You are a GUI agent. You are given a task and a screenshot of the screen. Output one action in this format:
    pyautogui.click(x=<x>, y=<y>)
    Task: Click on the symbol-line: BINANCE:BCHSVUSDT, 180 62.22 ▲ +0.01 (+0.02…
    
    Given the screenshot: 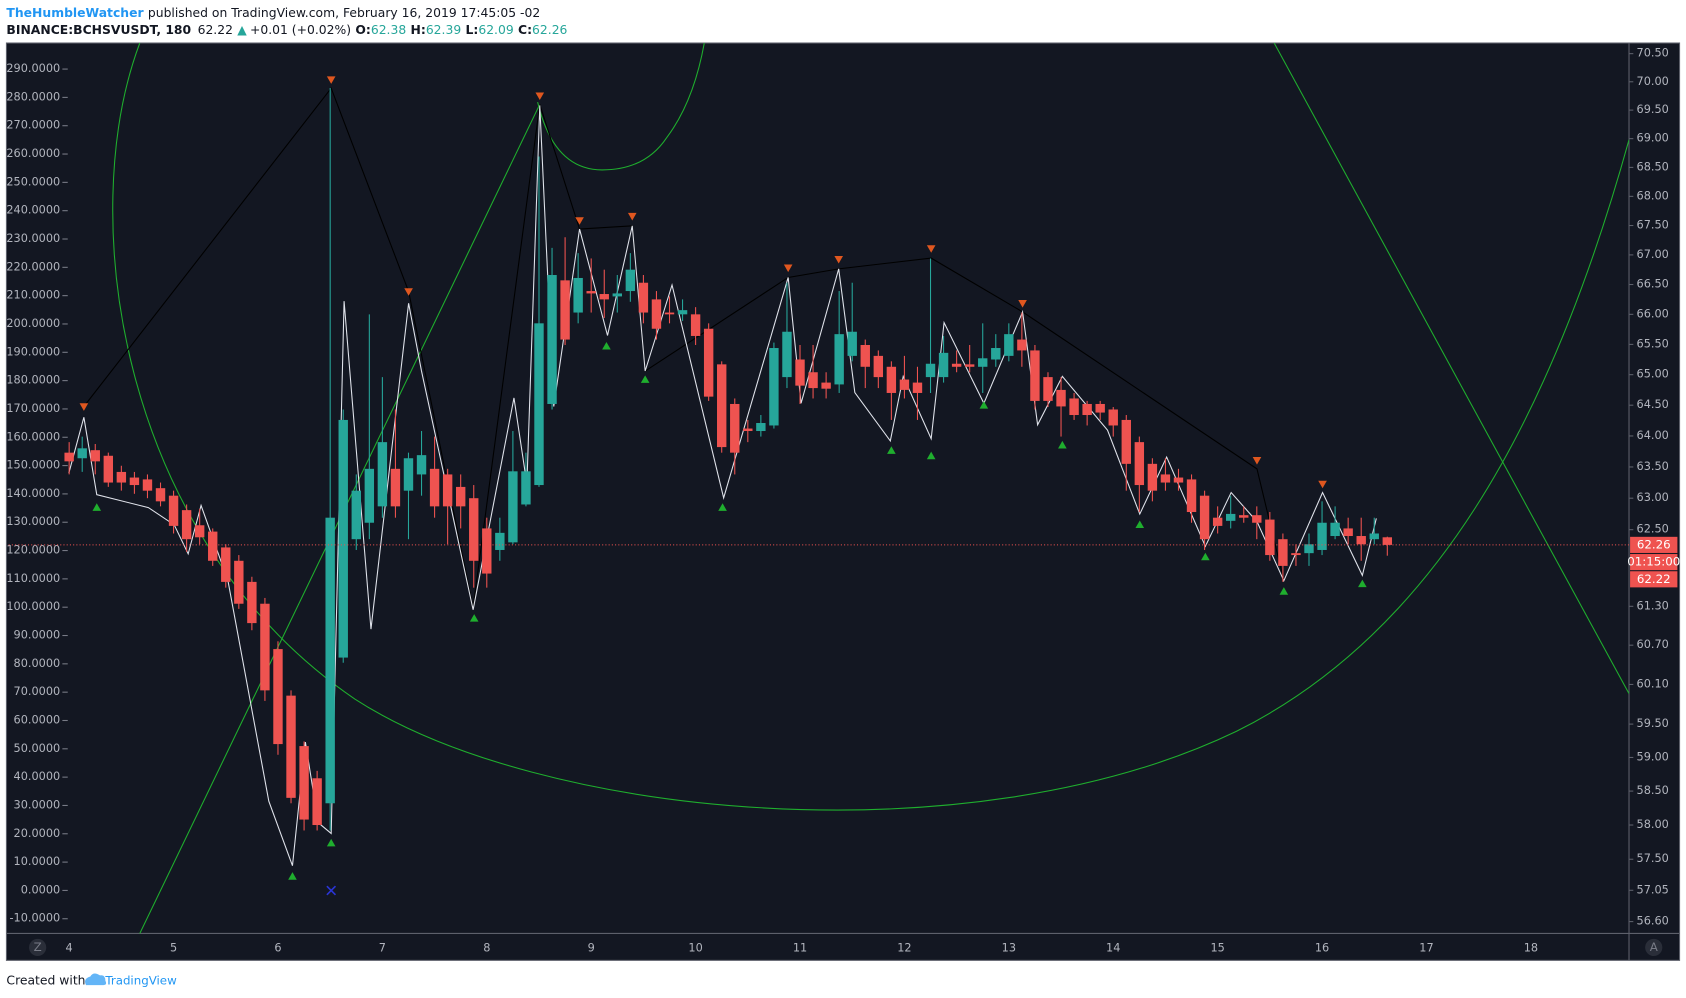 What is the action you would take?
    pyautogui.click(x=286, y=30)
    